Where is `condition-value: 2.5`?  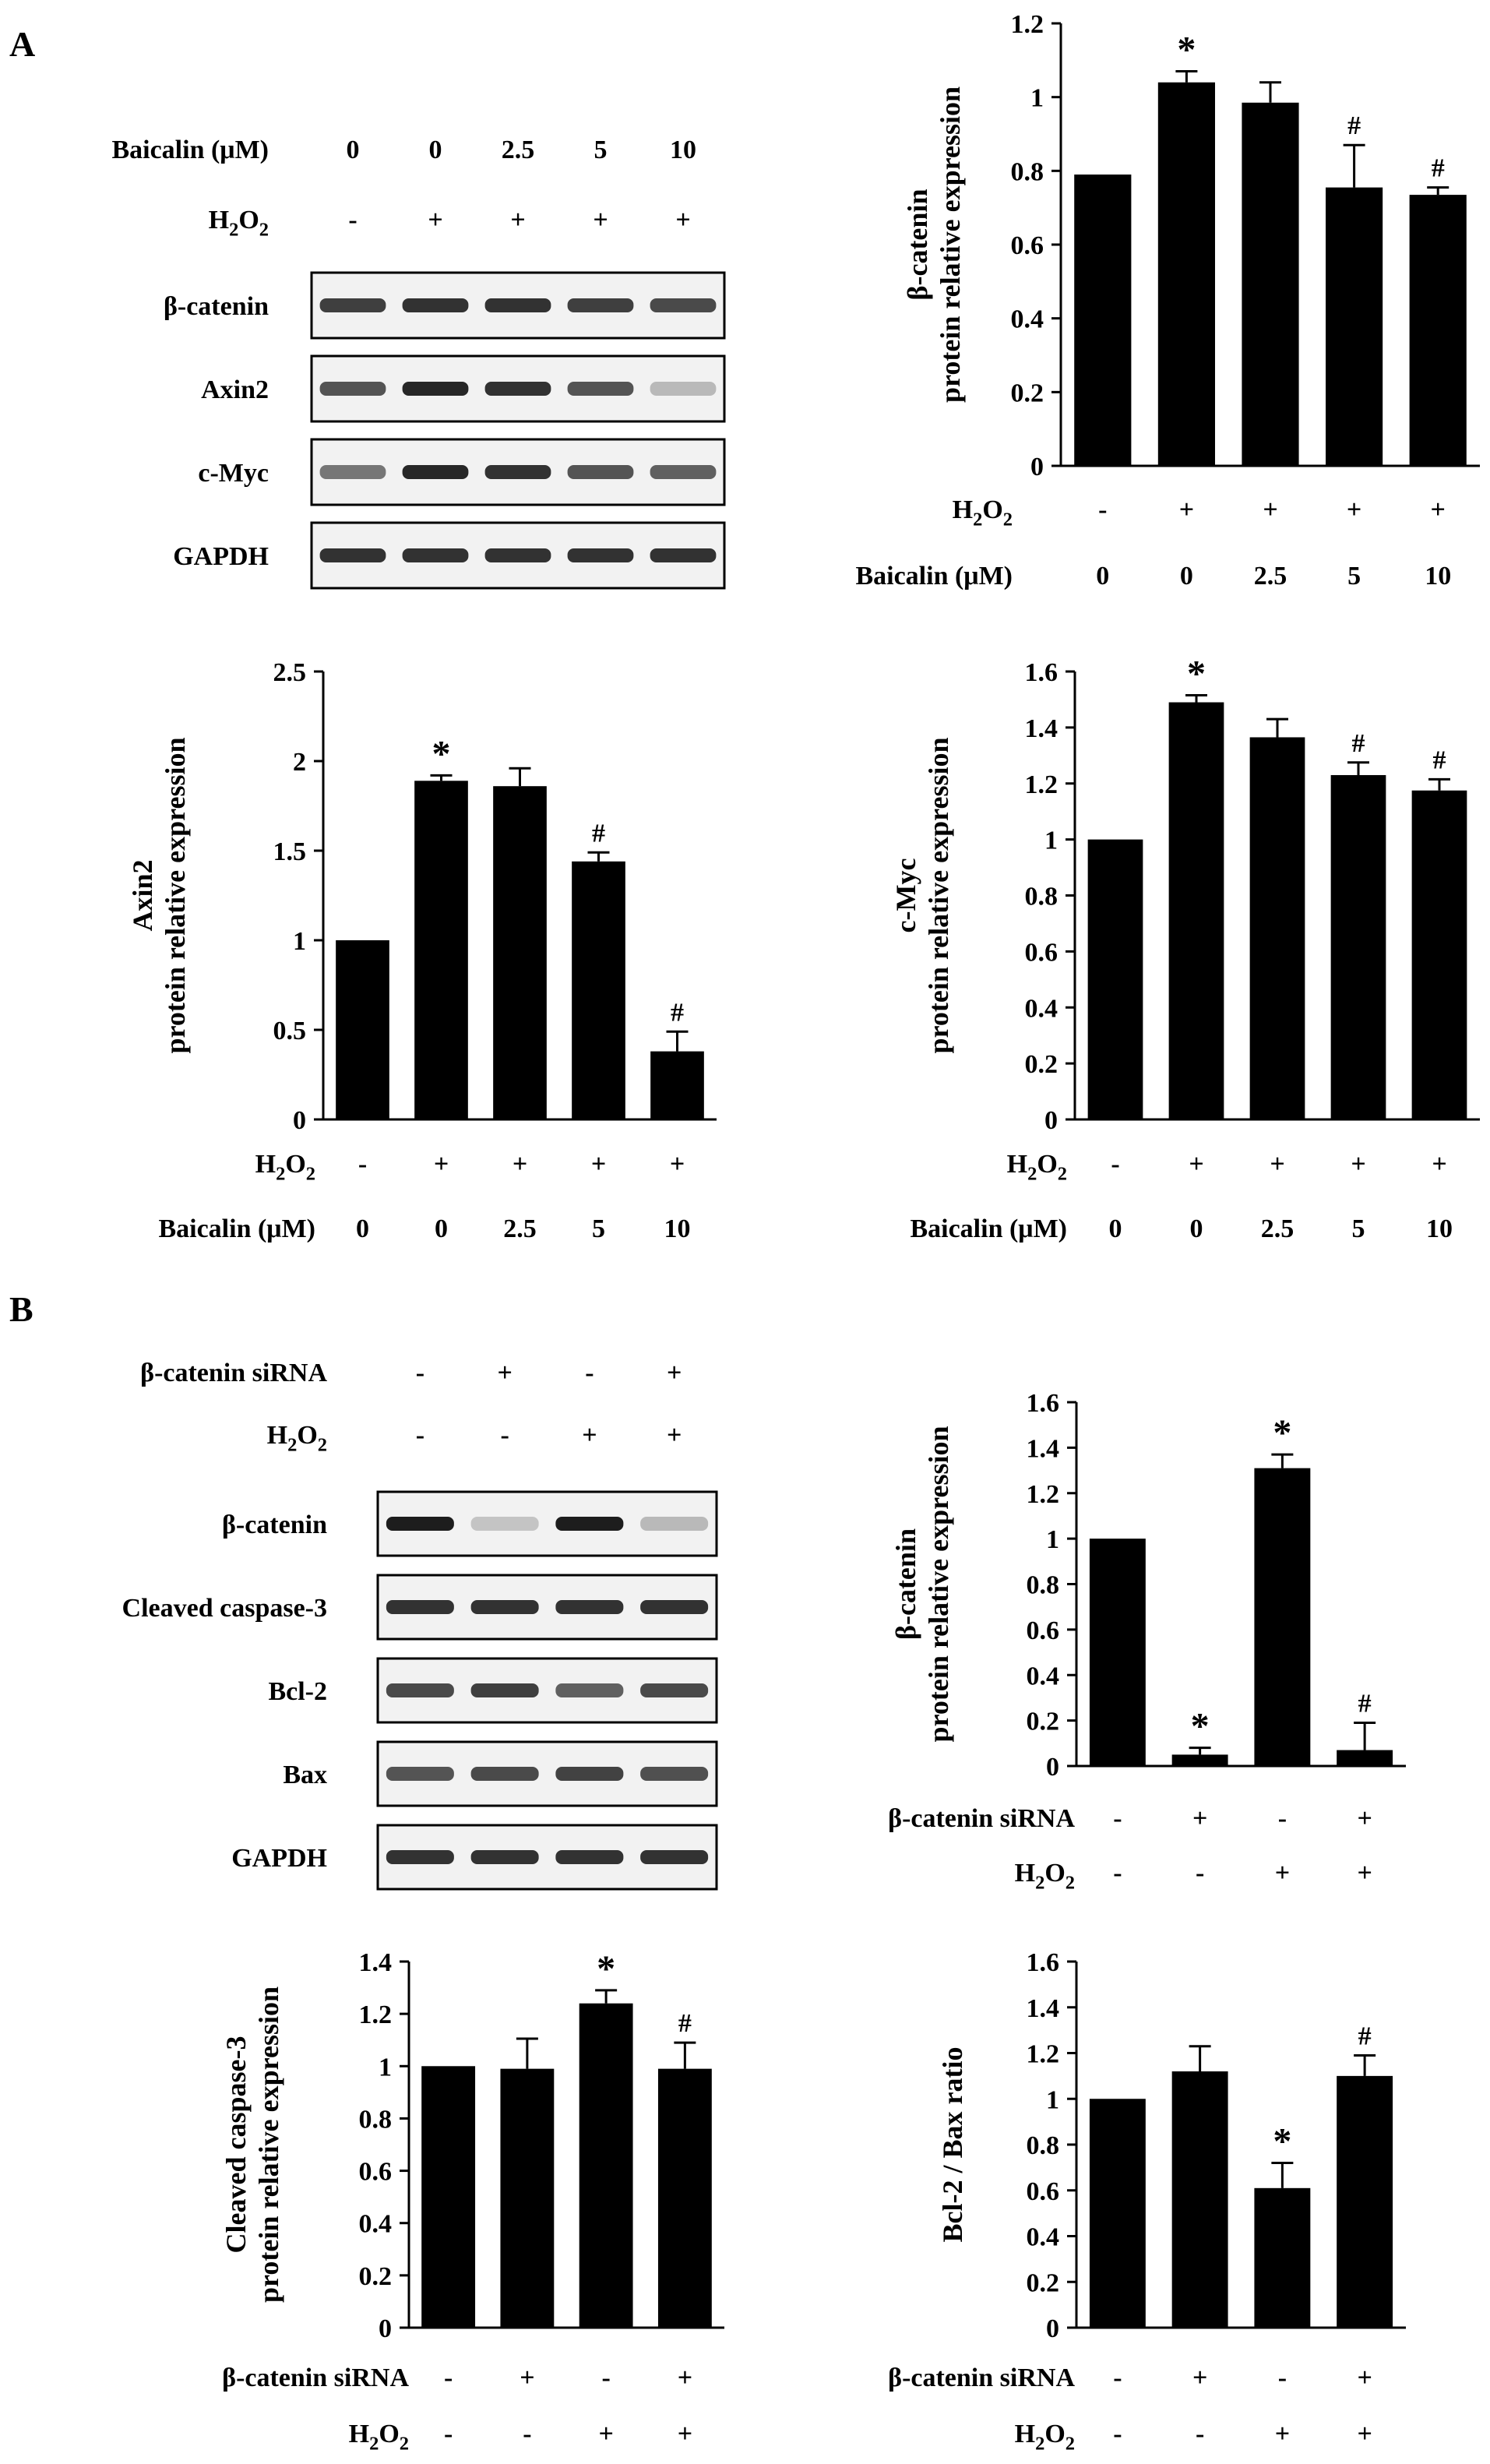
condition-value: 2.5 is located at coordinates (1270, 576).